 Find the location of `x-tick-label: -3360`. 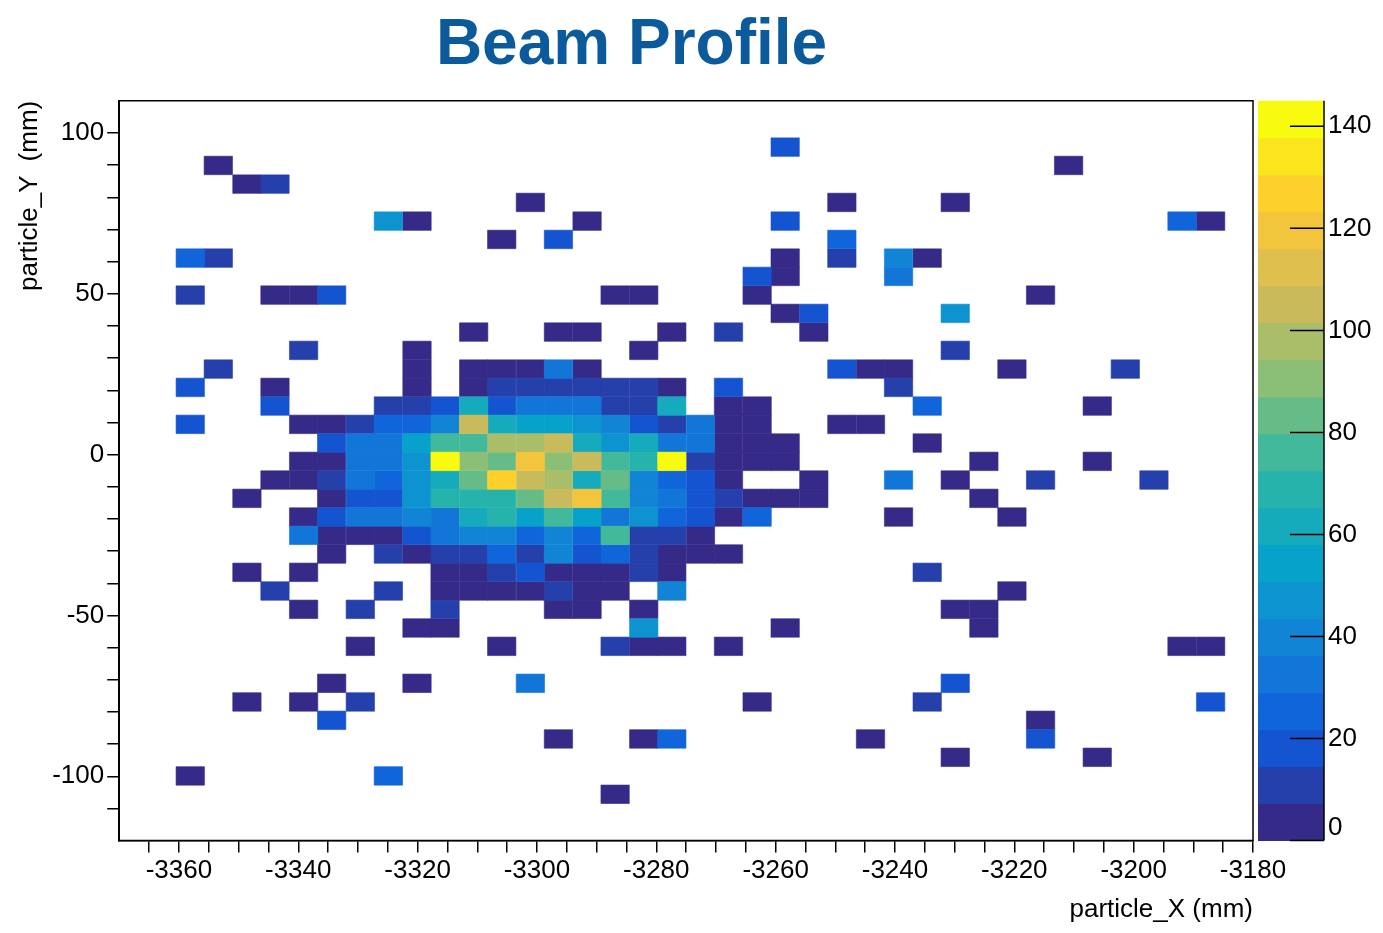

x-tick-label: -3360 is located at coordinates (179, 869).